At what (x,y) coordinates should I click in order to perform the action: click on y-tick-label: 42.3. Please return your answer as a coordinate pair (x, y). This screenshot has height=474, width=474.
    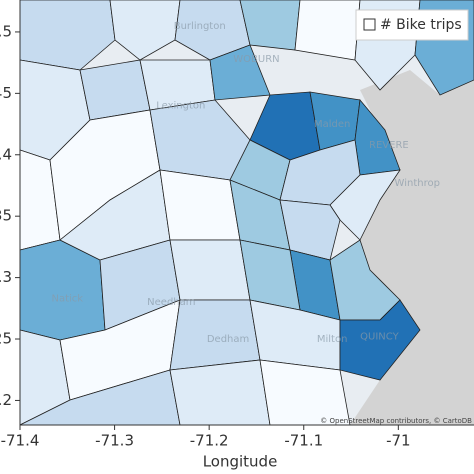
    Looking at the image, I should click on (6, 277).